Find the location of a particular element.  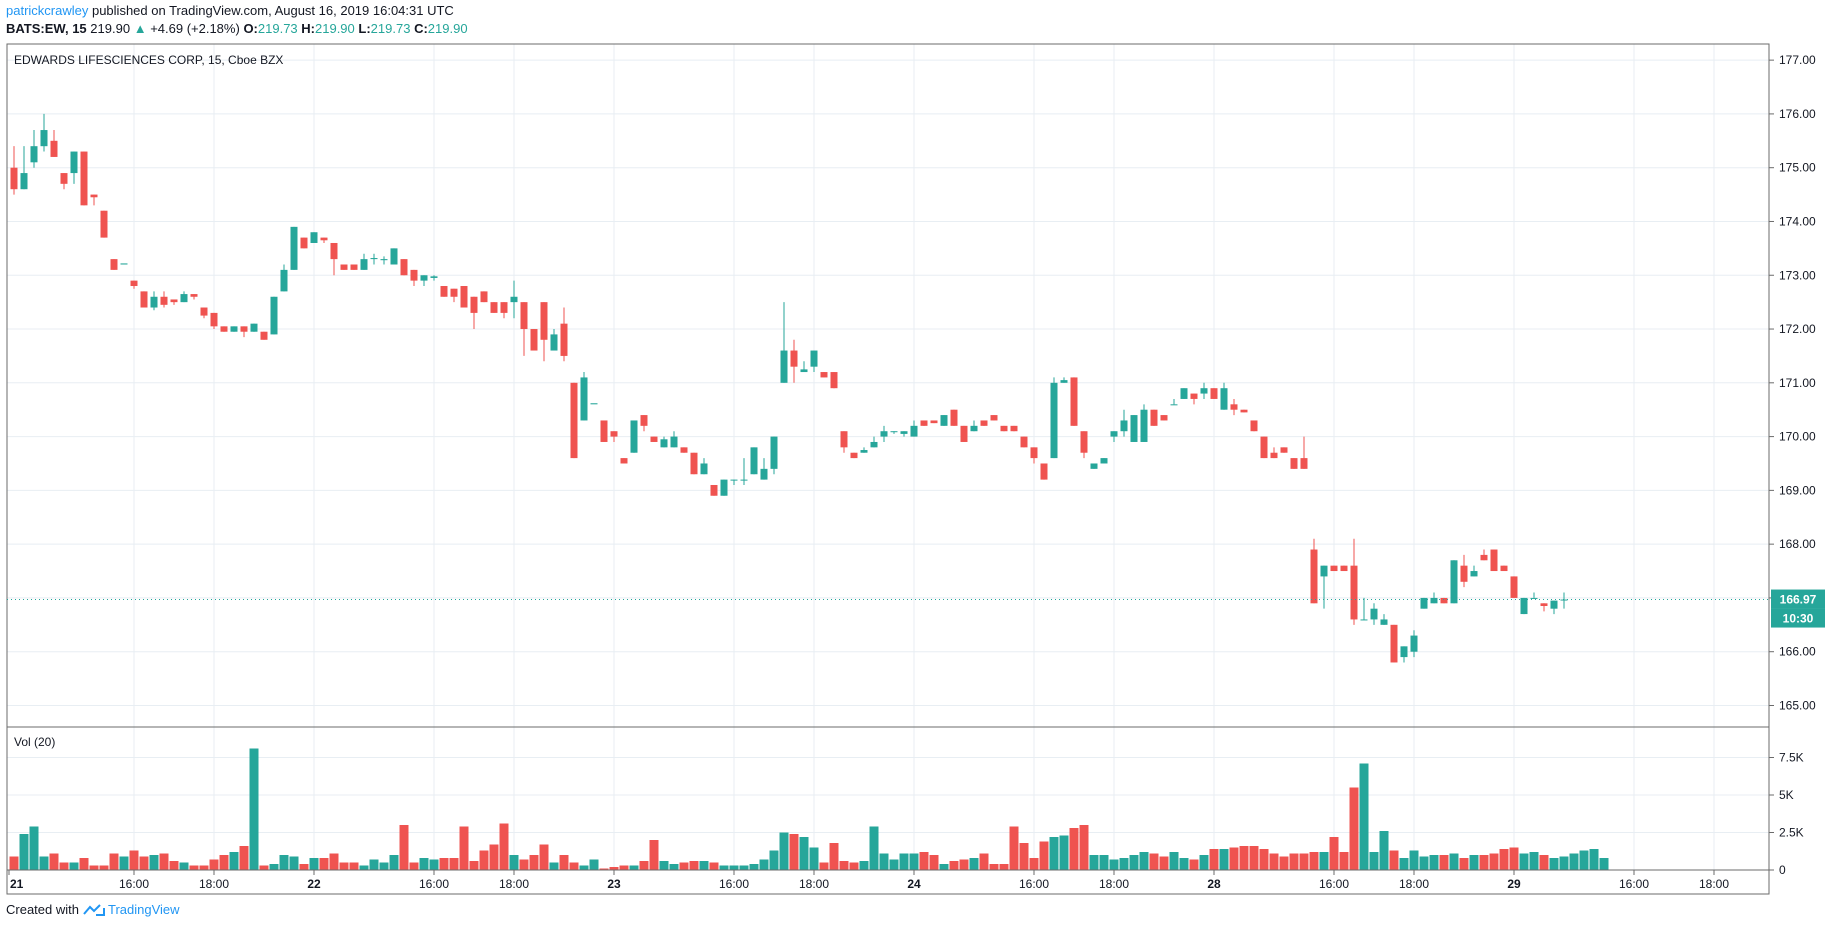

tradingview-brand-label: TradingView is located at coordinates (143, 909).